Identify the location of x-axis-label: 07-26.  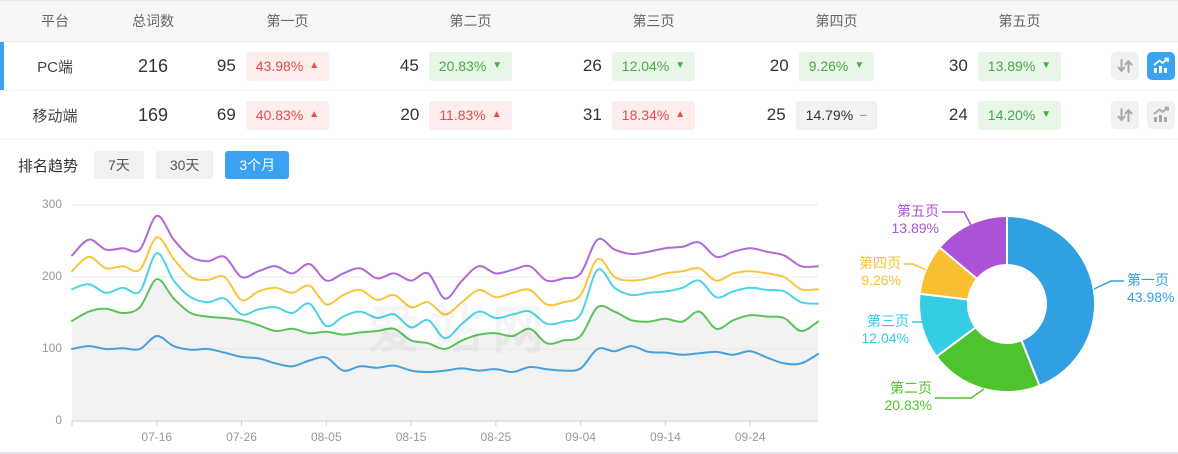
(241, 437).